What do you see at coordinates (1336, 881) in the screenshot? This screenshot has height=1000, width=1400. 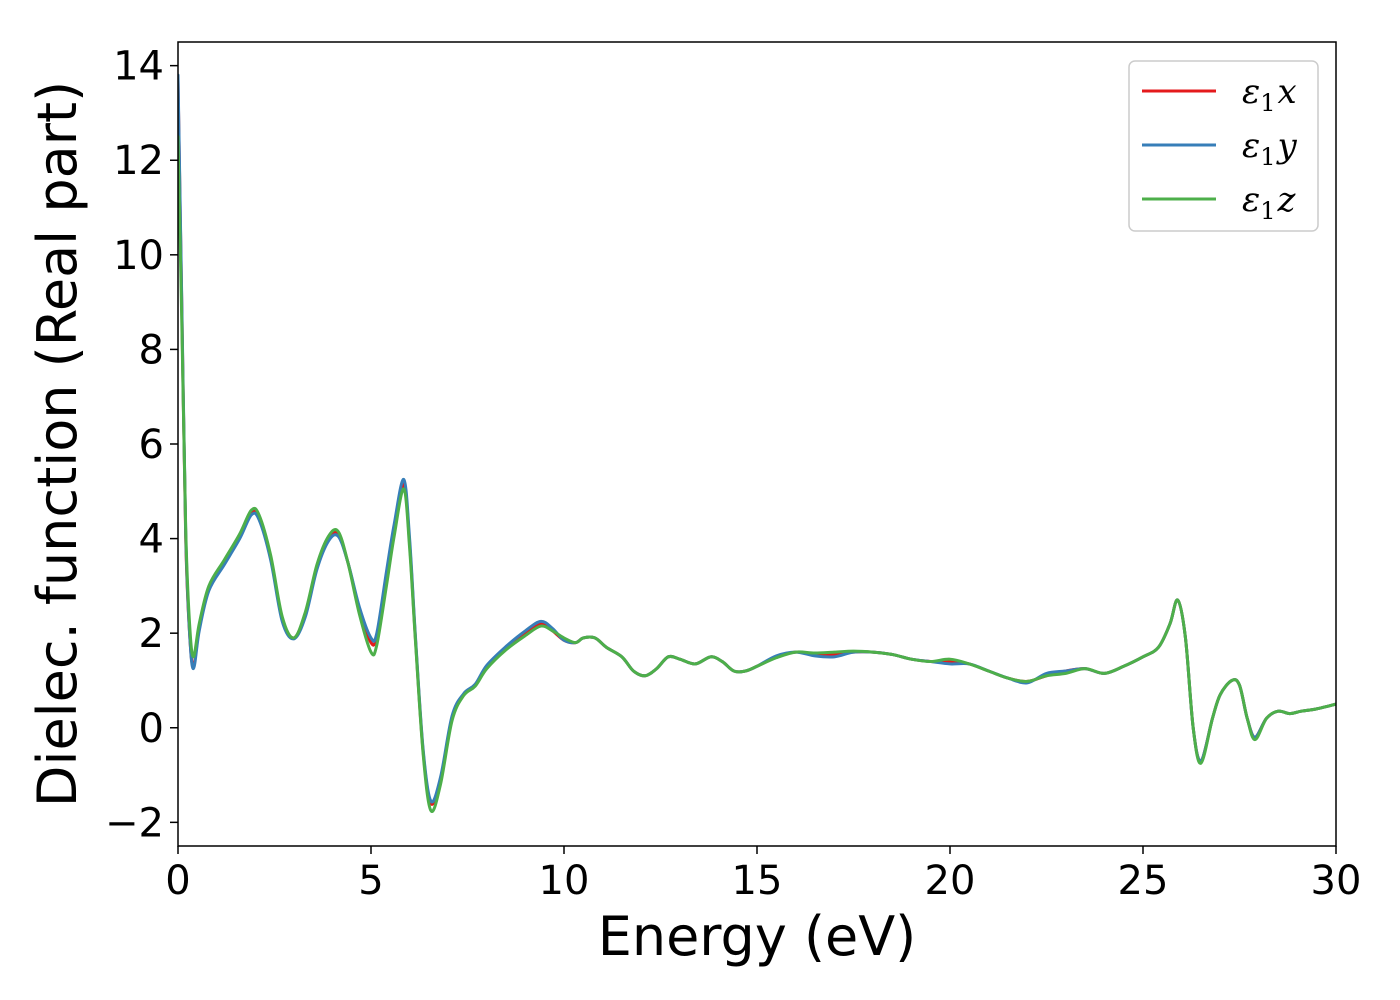 I see `x-tick-label: 30` at bounding box center [1336, 881].